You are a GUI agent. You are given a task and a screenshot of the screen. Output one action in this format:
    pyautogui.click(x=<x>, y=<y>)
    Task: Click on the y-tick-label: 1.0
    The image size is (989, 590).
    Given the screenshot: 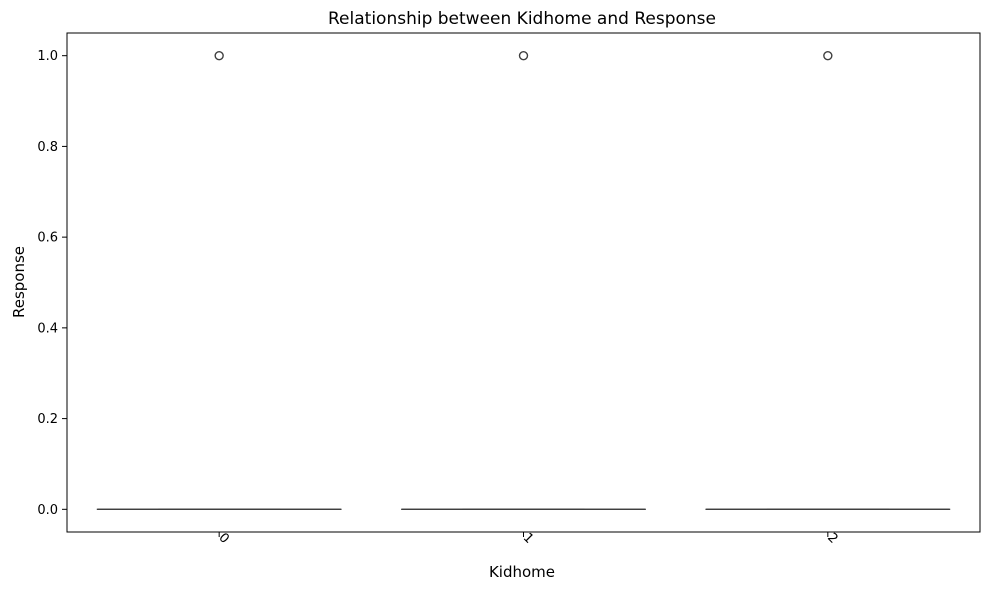 What is the action you would take?
    pyautogui.click(x=47, y=56)
    